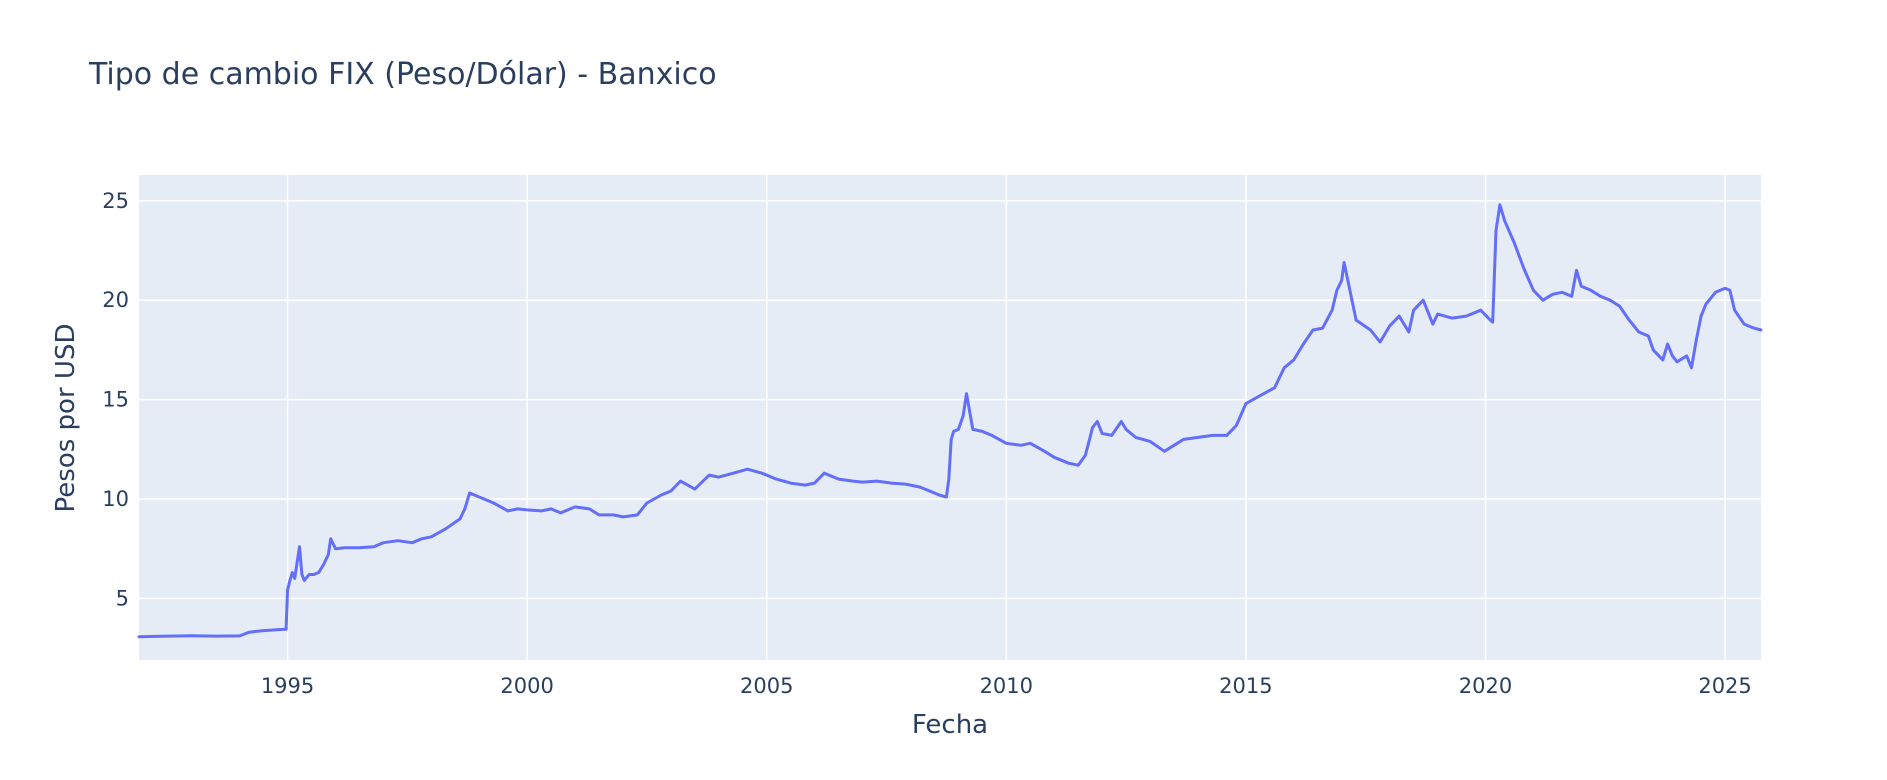 This screenshot has width=1887, height=780. Describe the element at coordinates (766, 686) in the screenshot. I see `x-tick-label: 2005` at that location.